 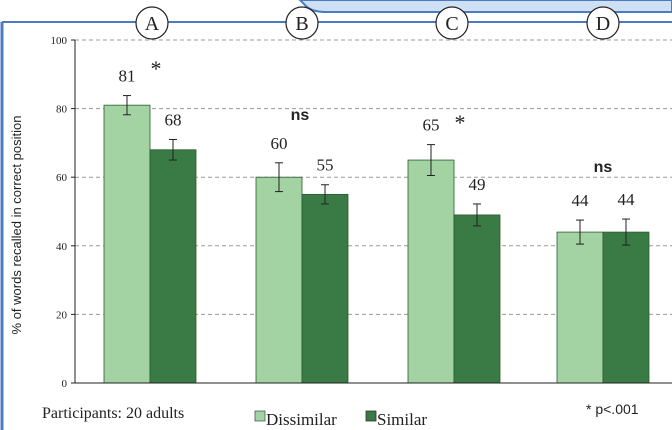 What do you see at coordinates (431, 271) in the screenshot?
I see `bar-c-dissimilar` at bounding box center [431, 271].